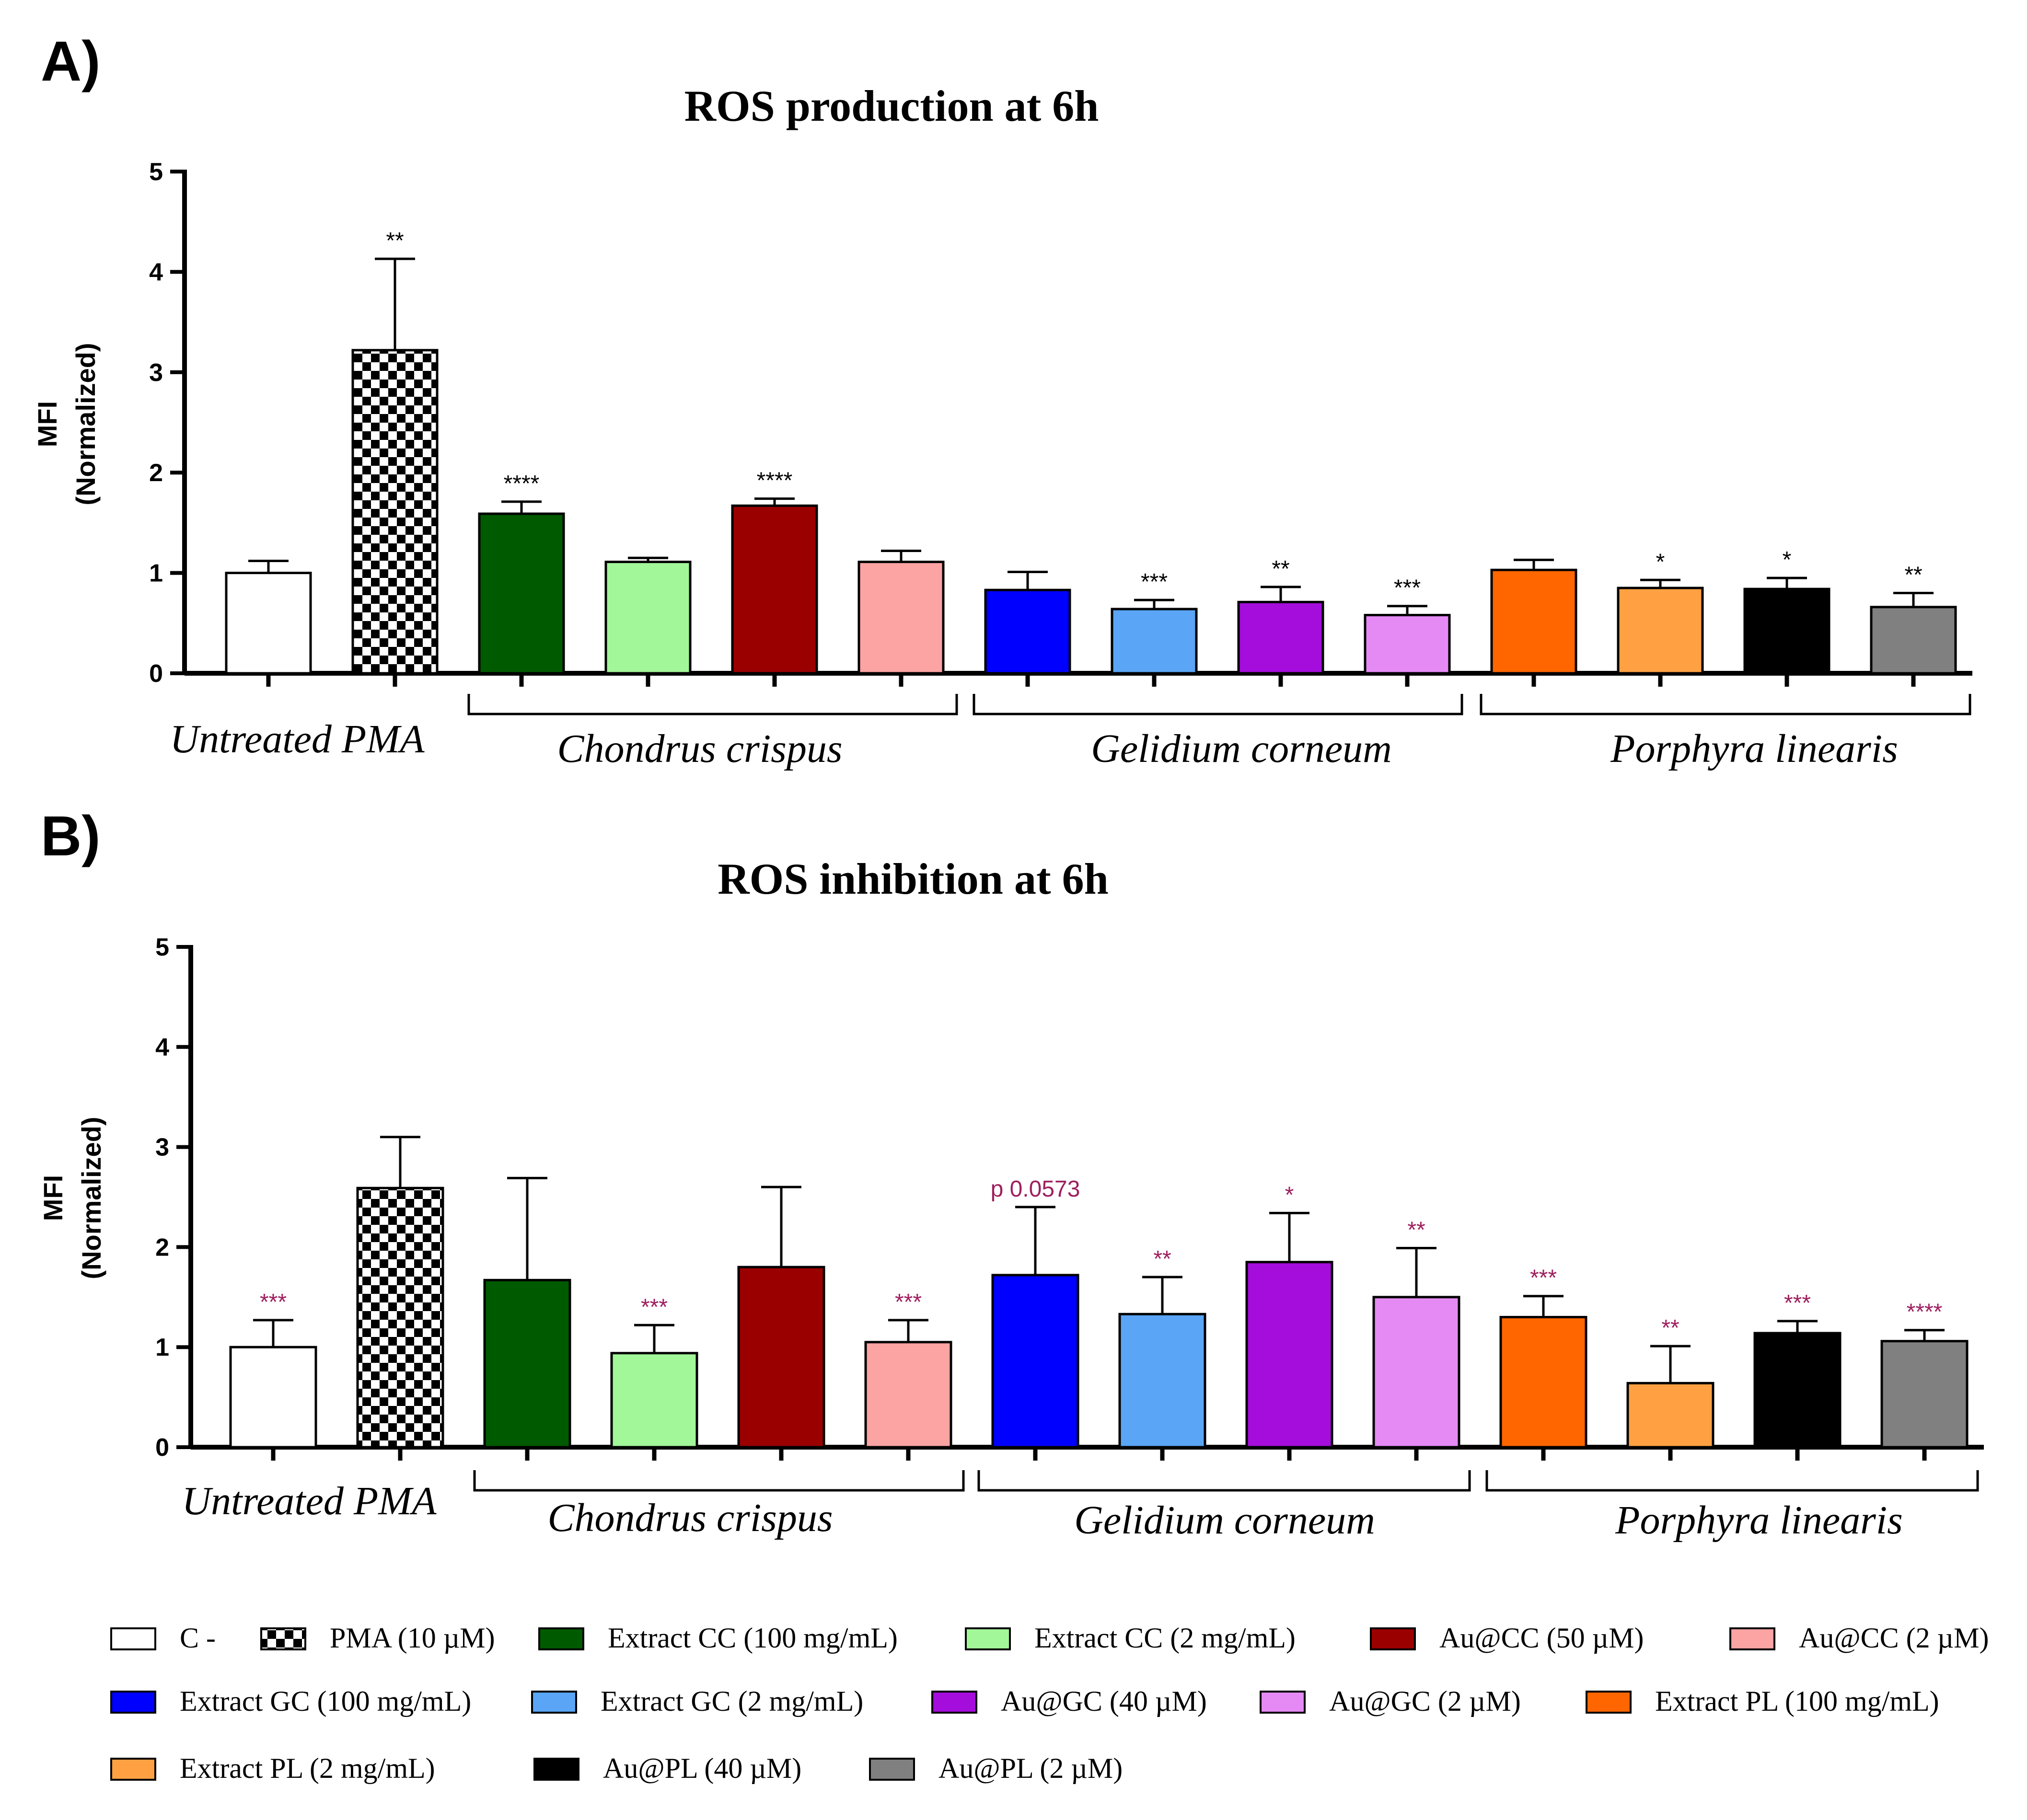 This screenshot has width=2027, height=1820. Describe the element at coordinates (156, 172) in the screenshot. I see `y-tick-label-a: 5` at that location.